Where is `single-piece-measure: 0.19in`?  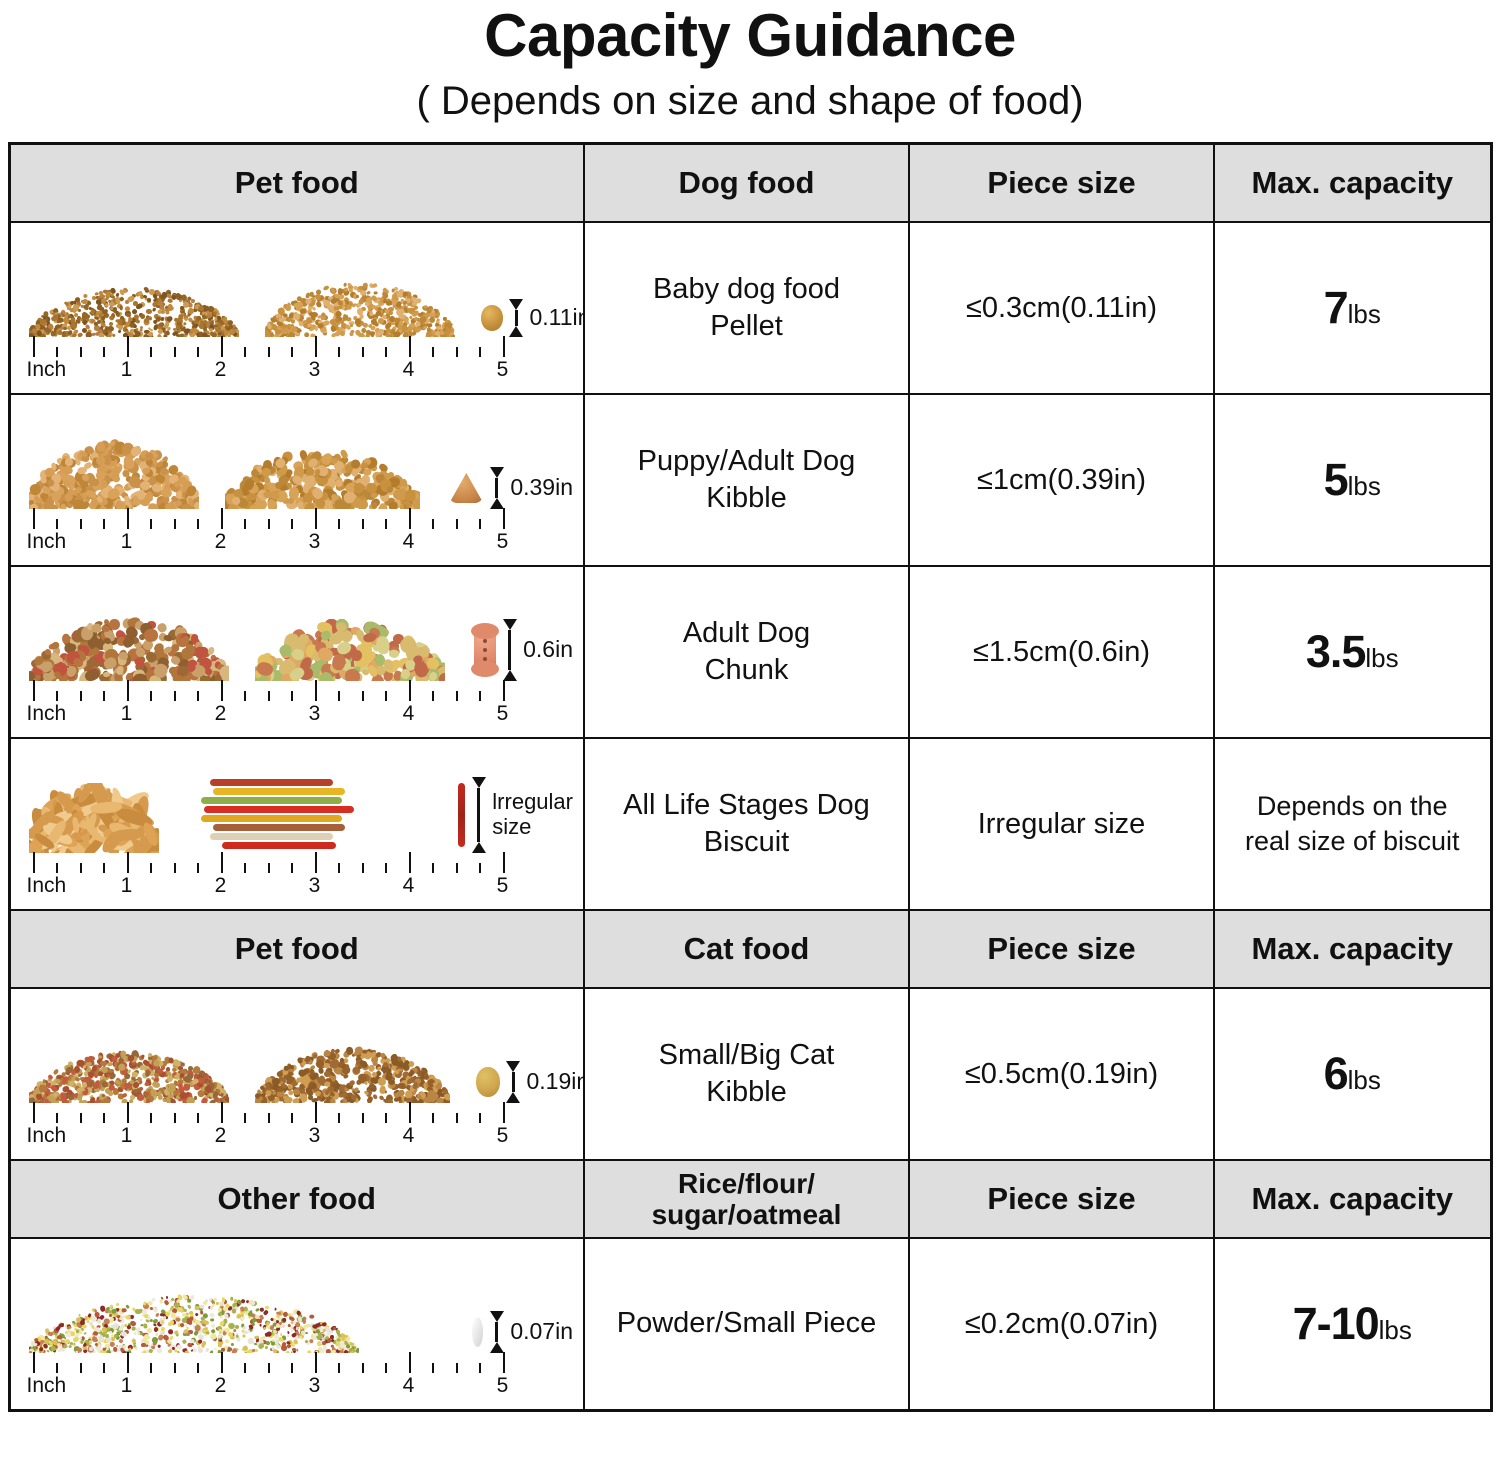
single-piece-measure: 0.19in is located at coordinates (529, 1082).